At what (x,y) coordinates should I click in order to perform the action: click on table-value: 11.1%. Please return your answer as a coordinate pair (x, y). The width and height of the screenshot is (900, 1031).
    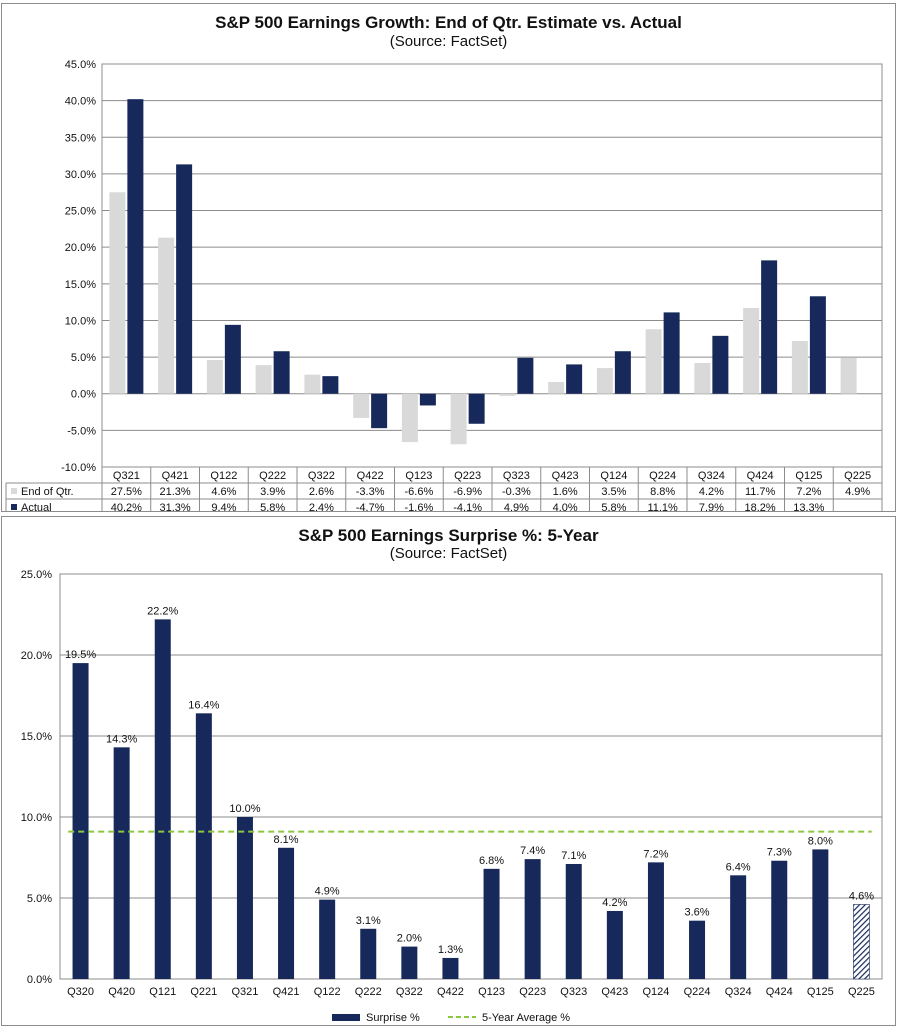
    Looking at the image, I should click on (662, 506).